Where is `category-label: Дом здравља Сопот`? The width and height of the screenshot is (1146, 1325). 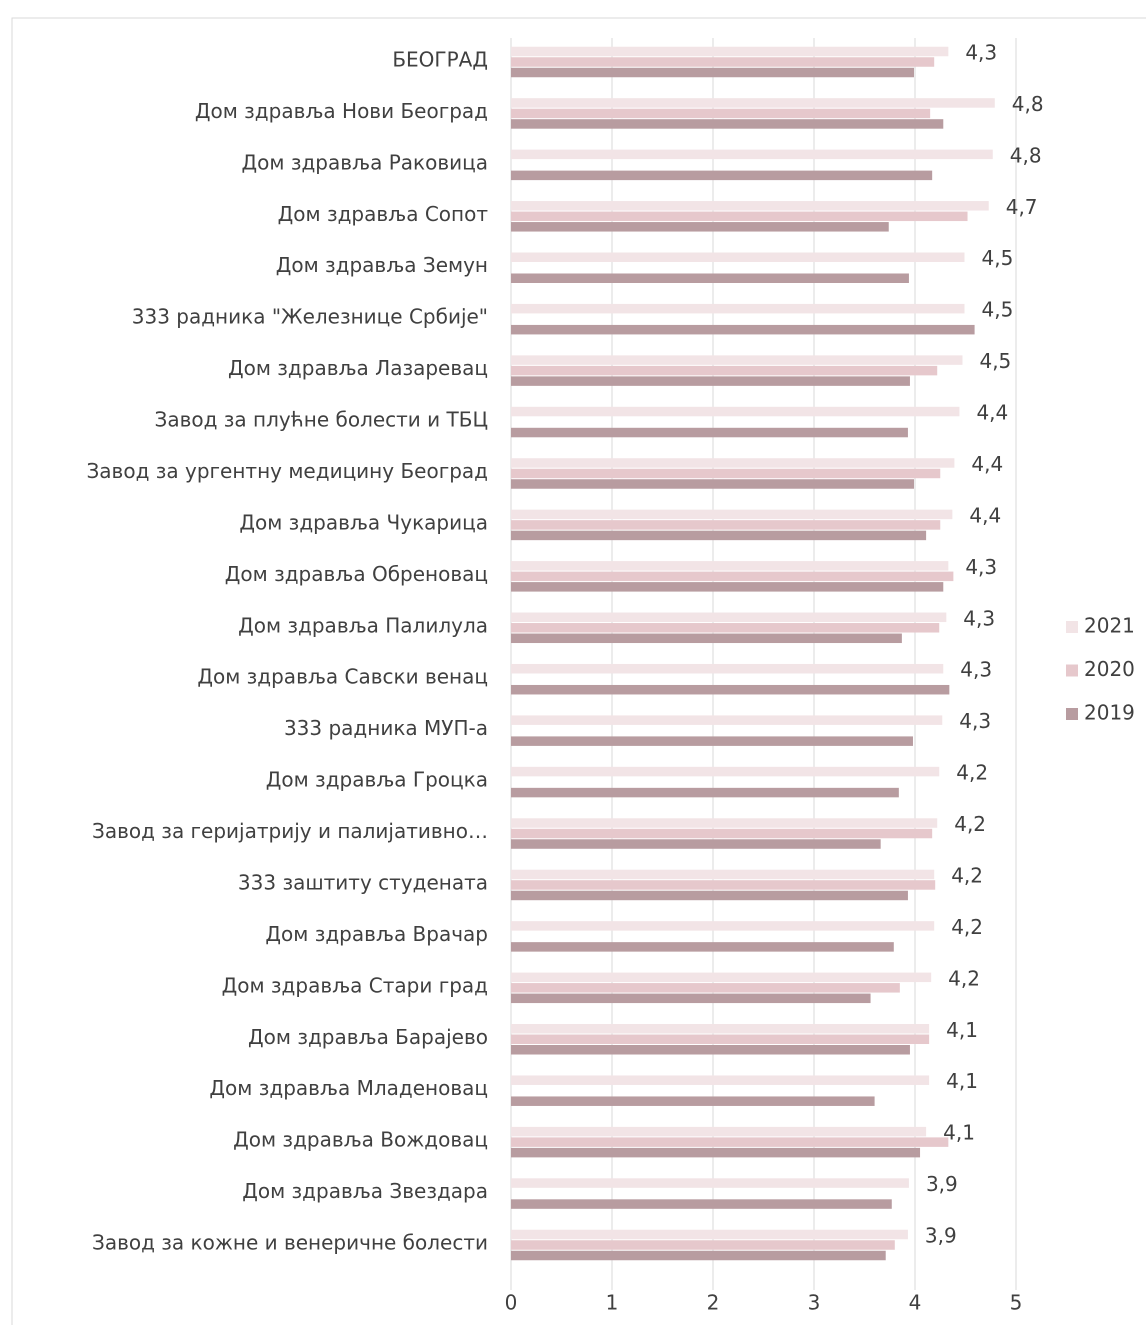 category-label: Дом здравља Сопот is located at coordinates (383, 214).